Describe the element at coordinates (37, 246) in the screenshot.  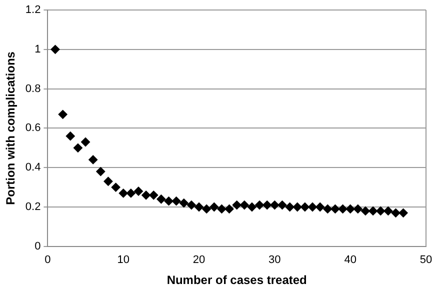
I see `y-tick-label: 0` at that location.